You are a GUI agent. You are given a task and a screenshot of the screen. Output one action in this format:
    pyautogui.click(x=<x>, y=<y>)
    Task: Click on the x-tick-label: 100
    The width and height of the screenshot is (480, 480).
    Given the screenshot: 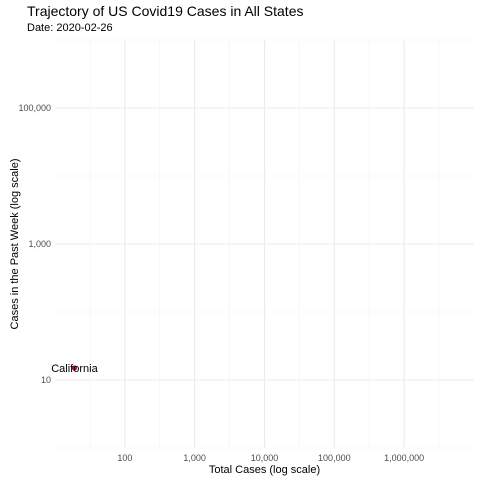 What is the action you would take?
    pyautogui.click(x=124, y=458)
    